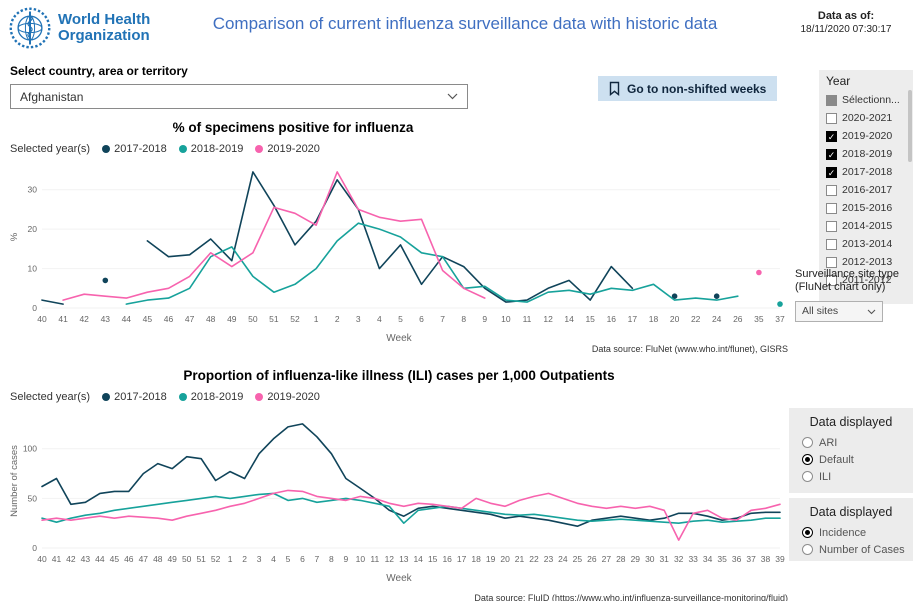  What do you see at coordinates (679, 559) in the screenshot?
I see `svg-text: 32` at bounding box center [679, 559].